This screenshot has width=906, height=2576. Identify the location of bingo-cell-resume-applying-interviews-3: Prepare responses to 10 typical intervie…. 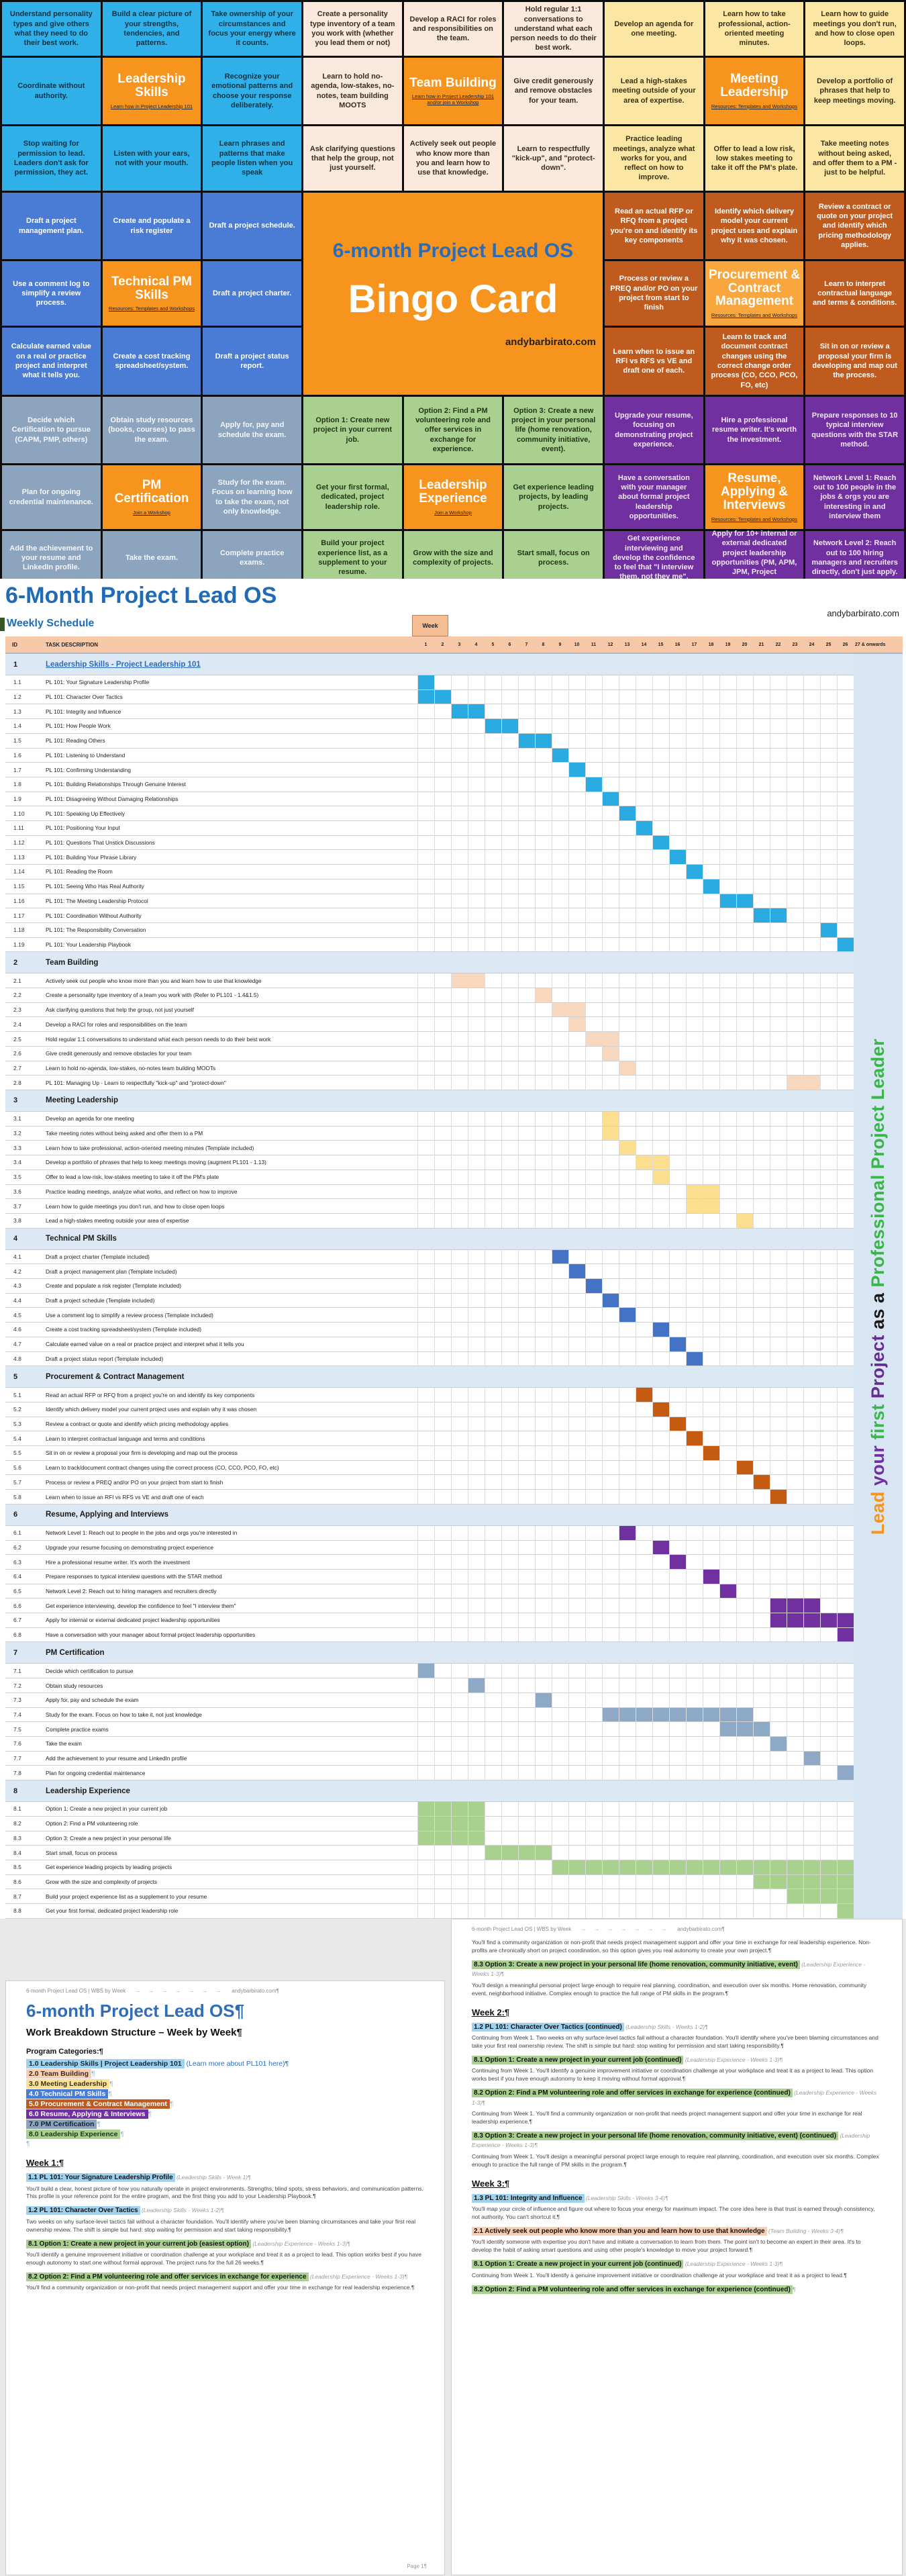
(855, 430).